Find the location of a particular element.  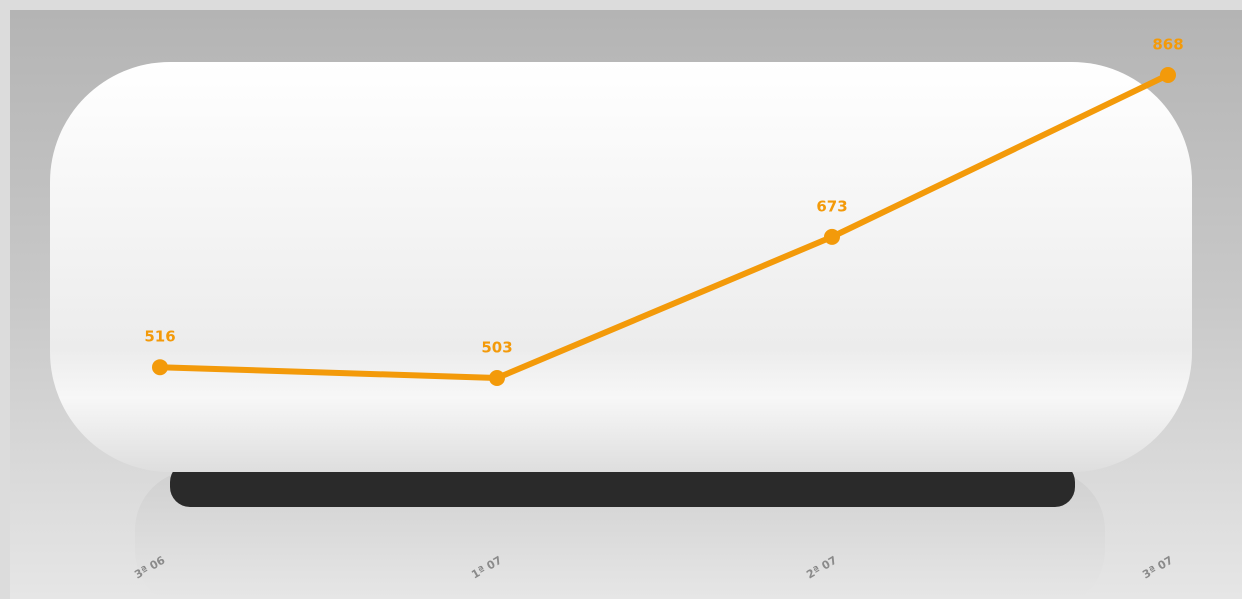

value-label: 503 is located at coordinates (496, 348).